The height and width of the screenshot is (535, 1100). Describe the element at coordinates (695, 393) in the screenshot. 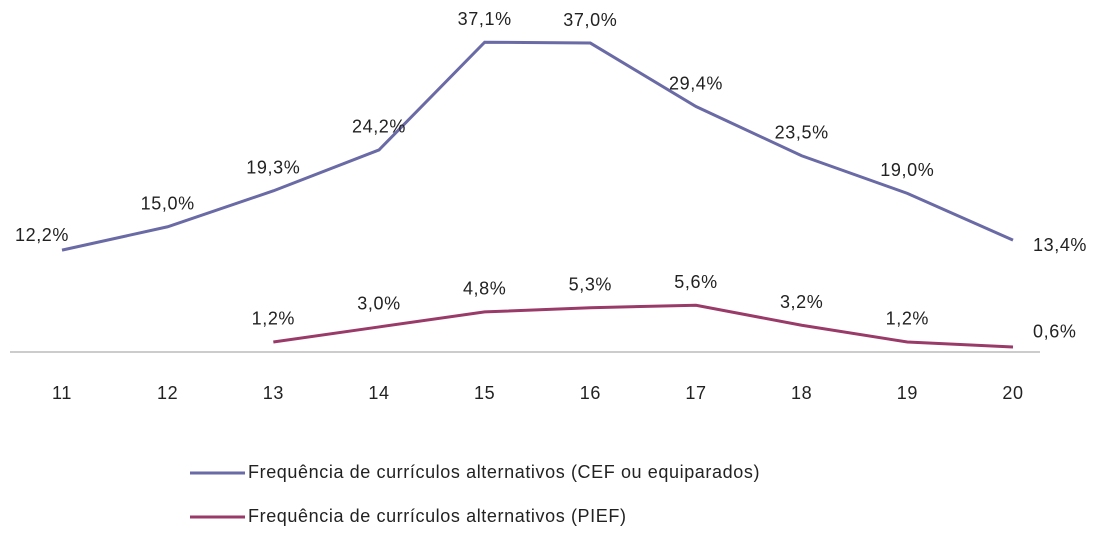

I see `x-tick-label: 17` at that location.